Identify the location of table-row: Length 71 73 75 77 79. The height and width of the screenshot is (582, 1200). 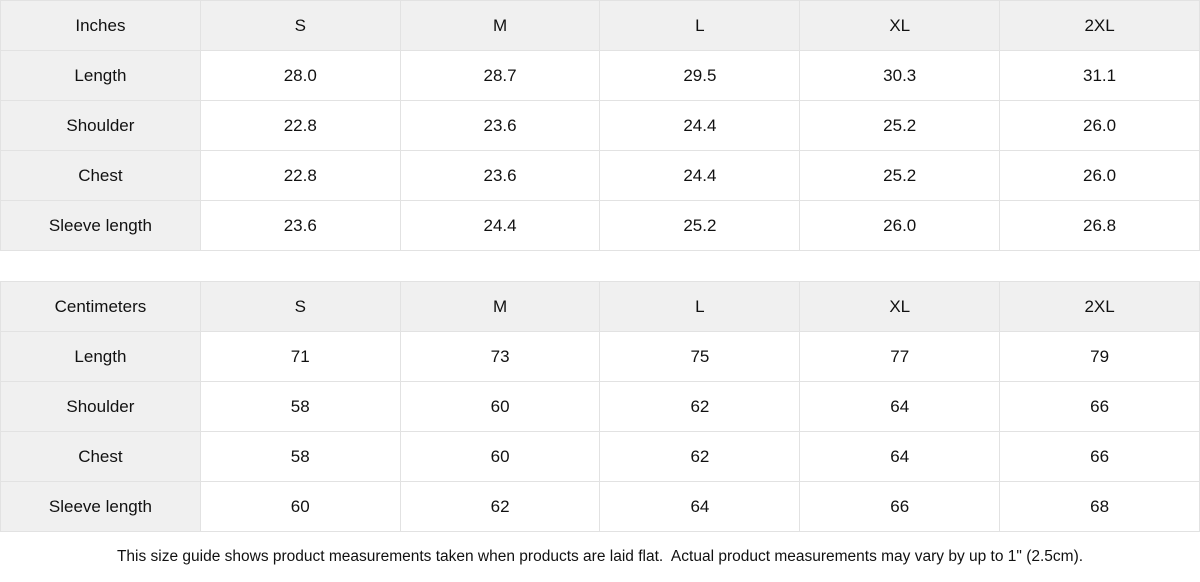
(600, 356).